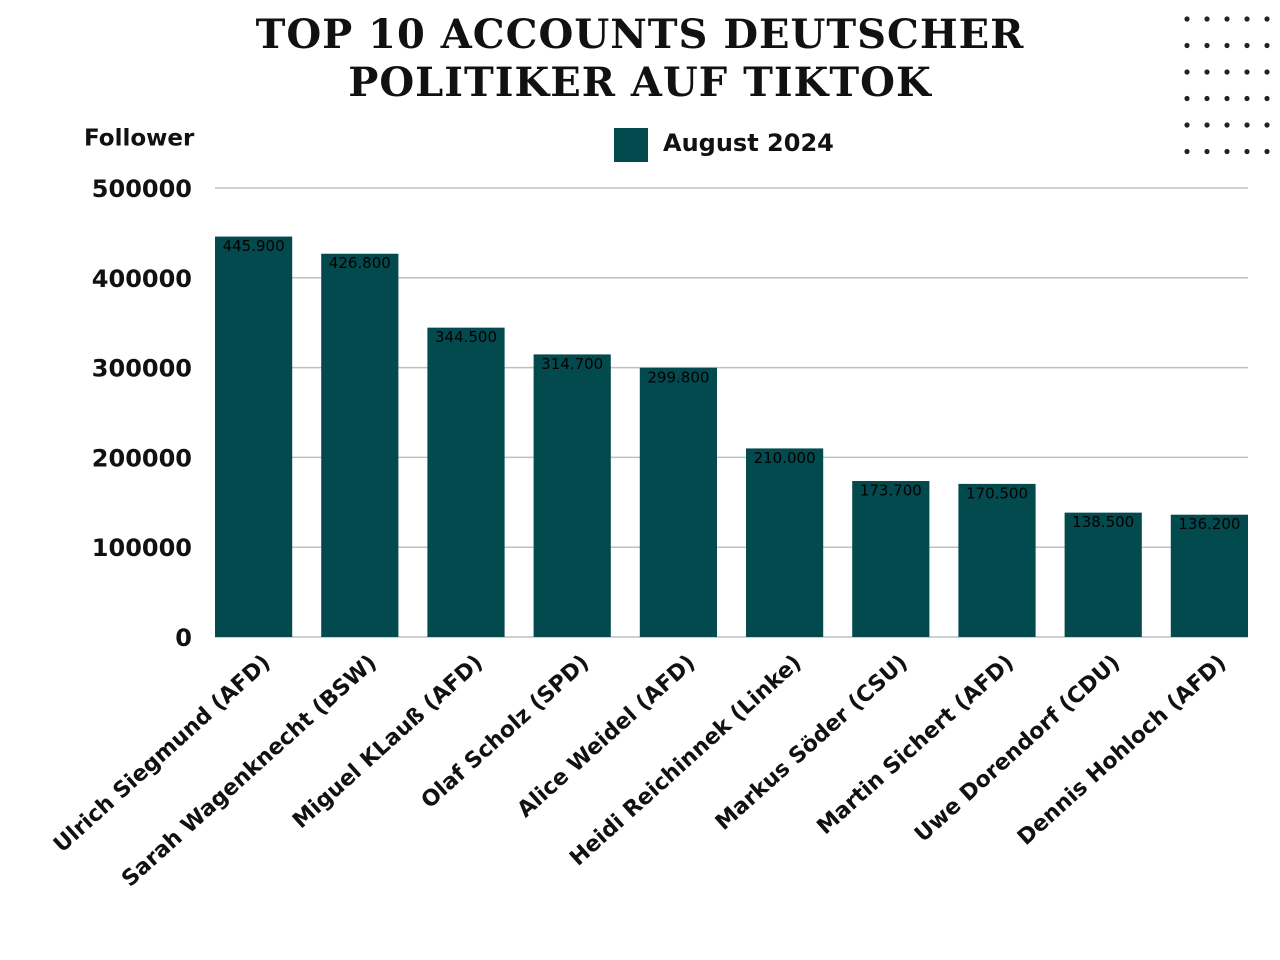  I want to click on value-label: 170.500, so click(997, 493).